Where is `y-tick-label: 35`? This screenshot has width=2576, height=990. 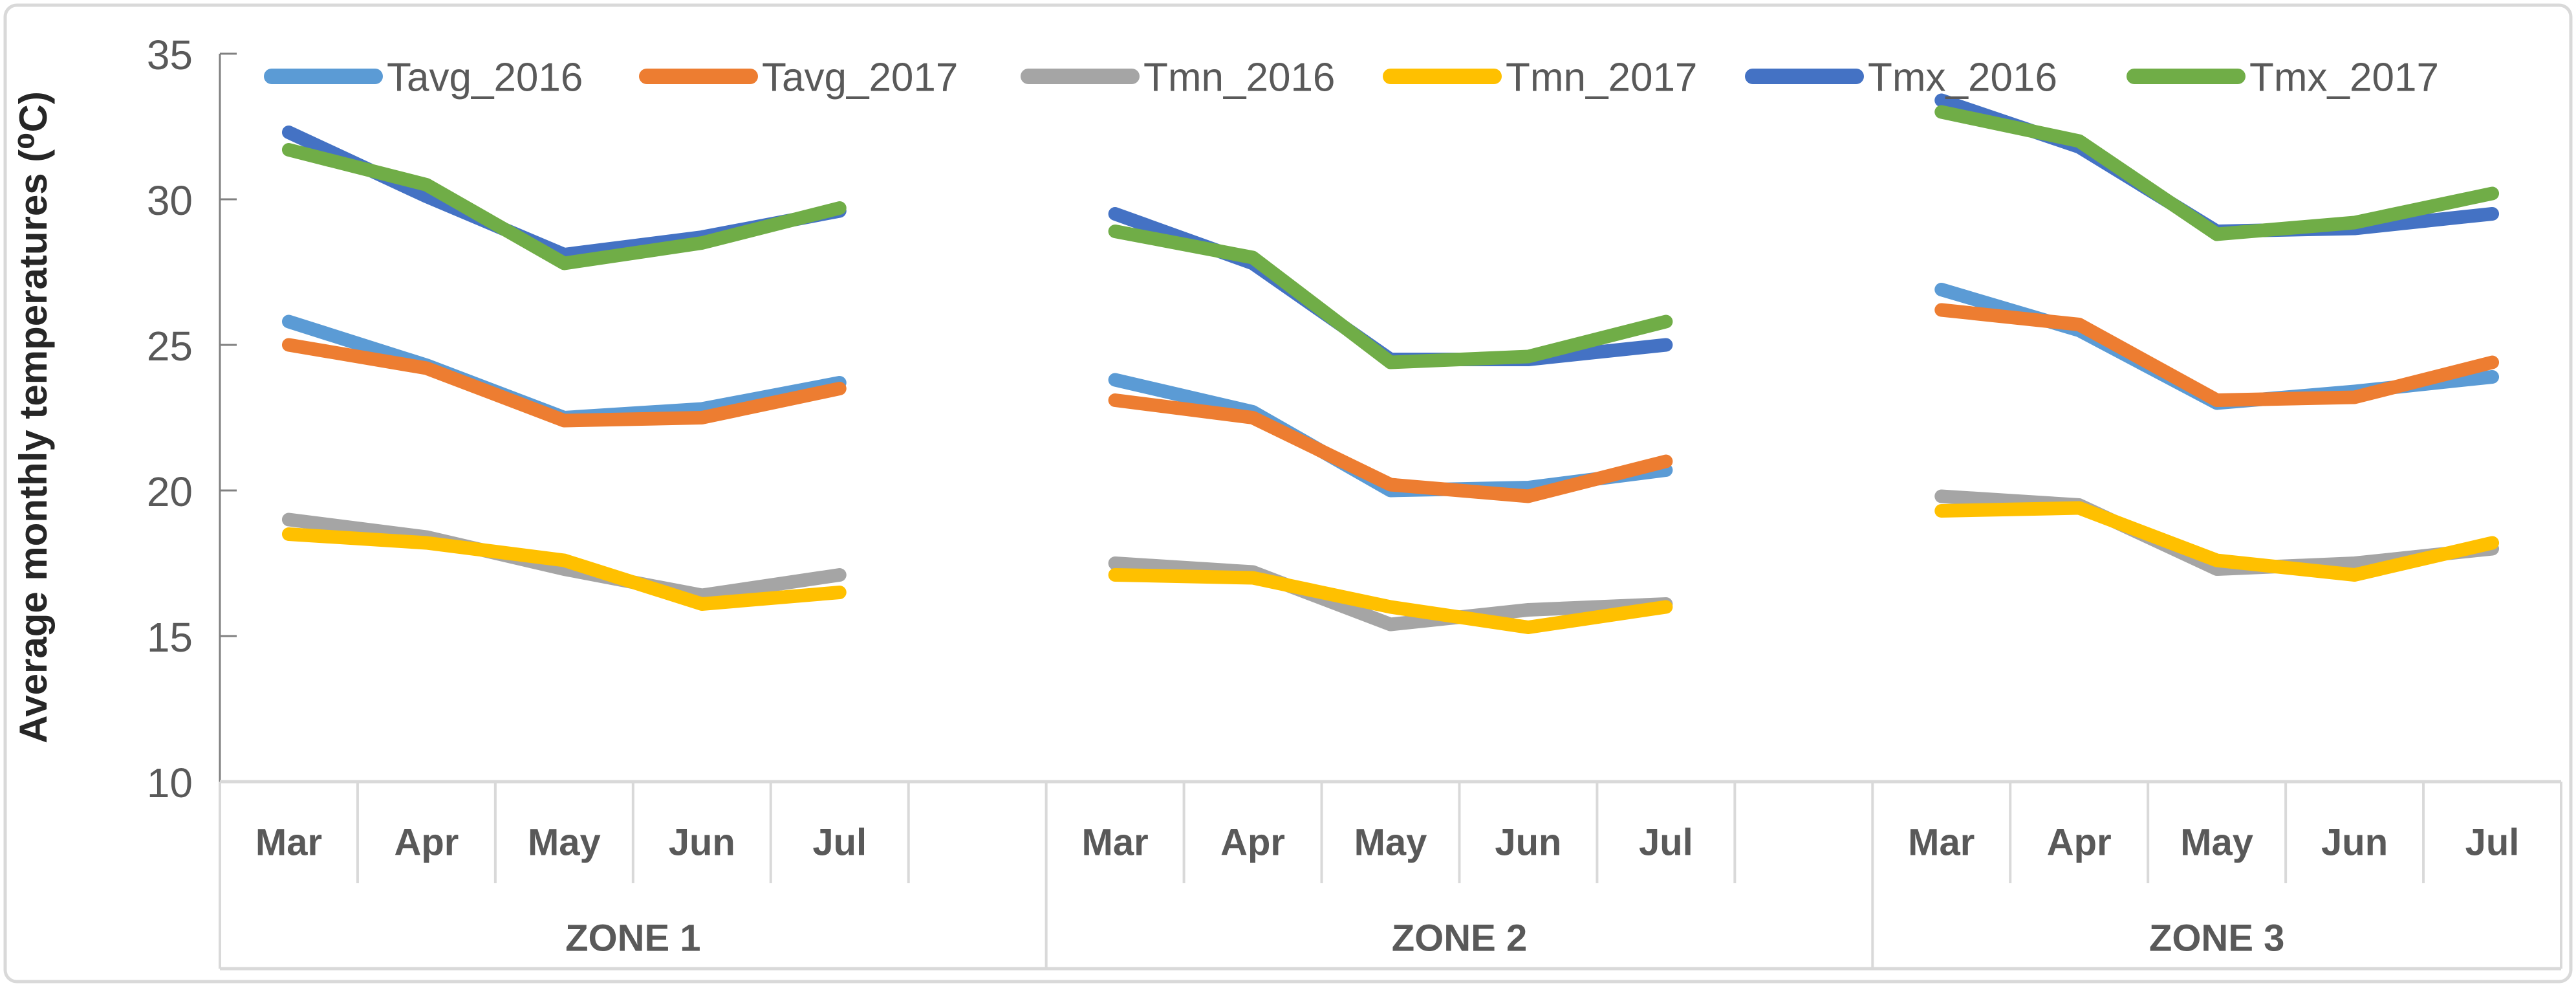
y-tick-label: 35 is located at coordinates (170, 55).